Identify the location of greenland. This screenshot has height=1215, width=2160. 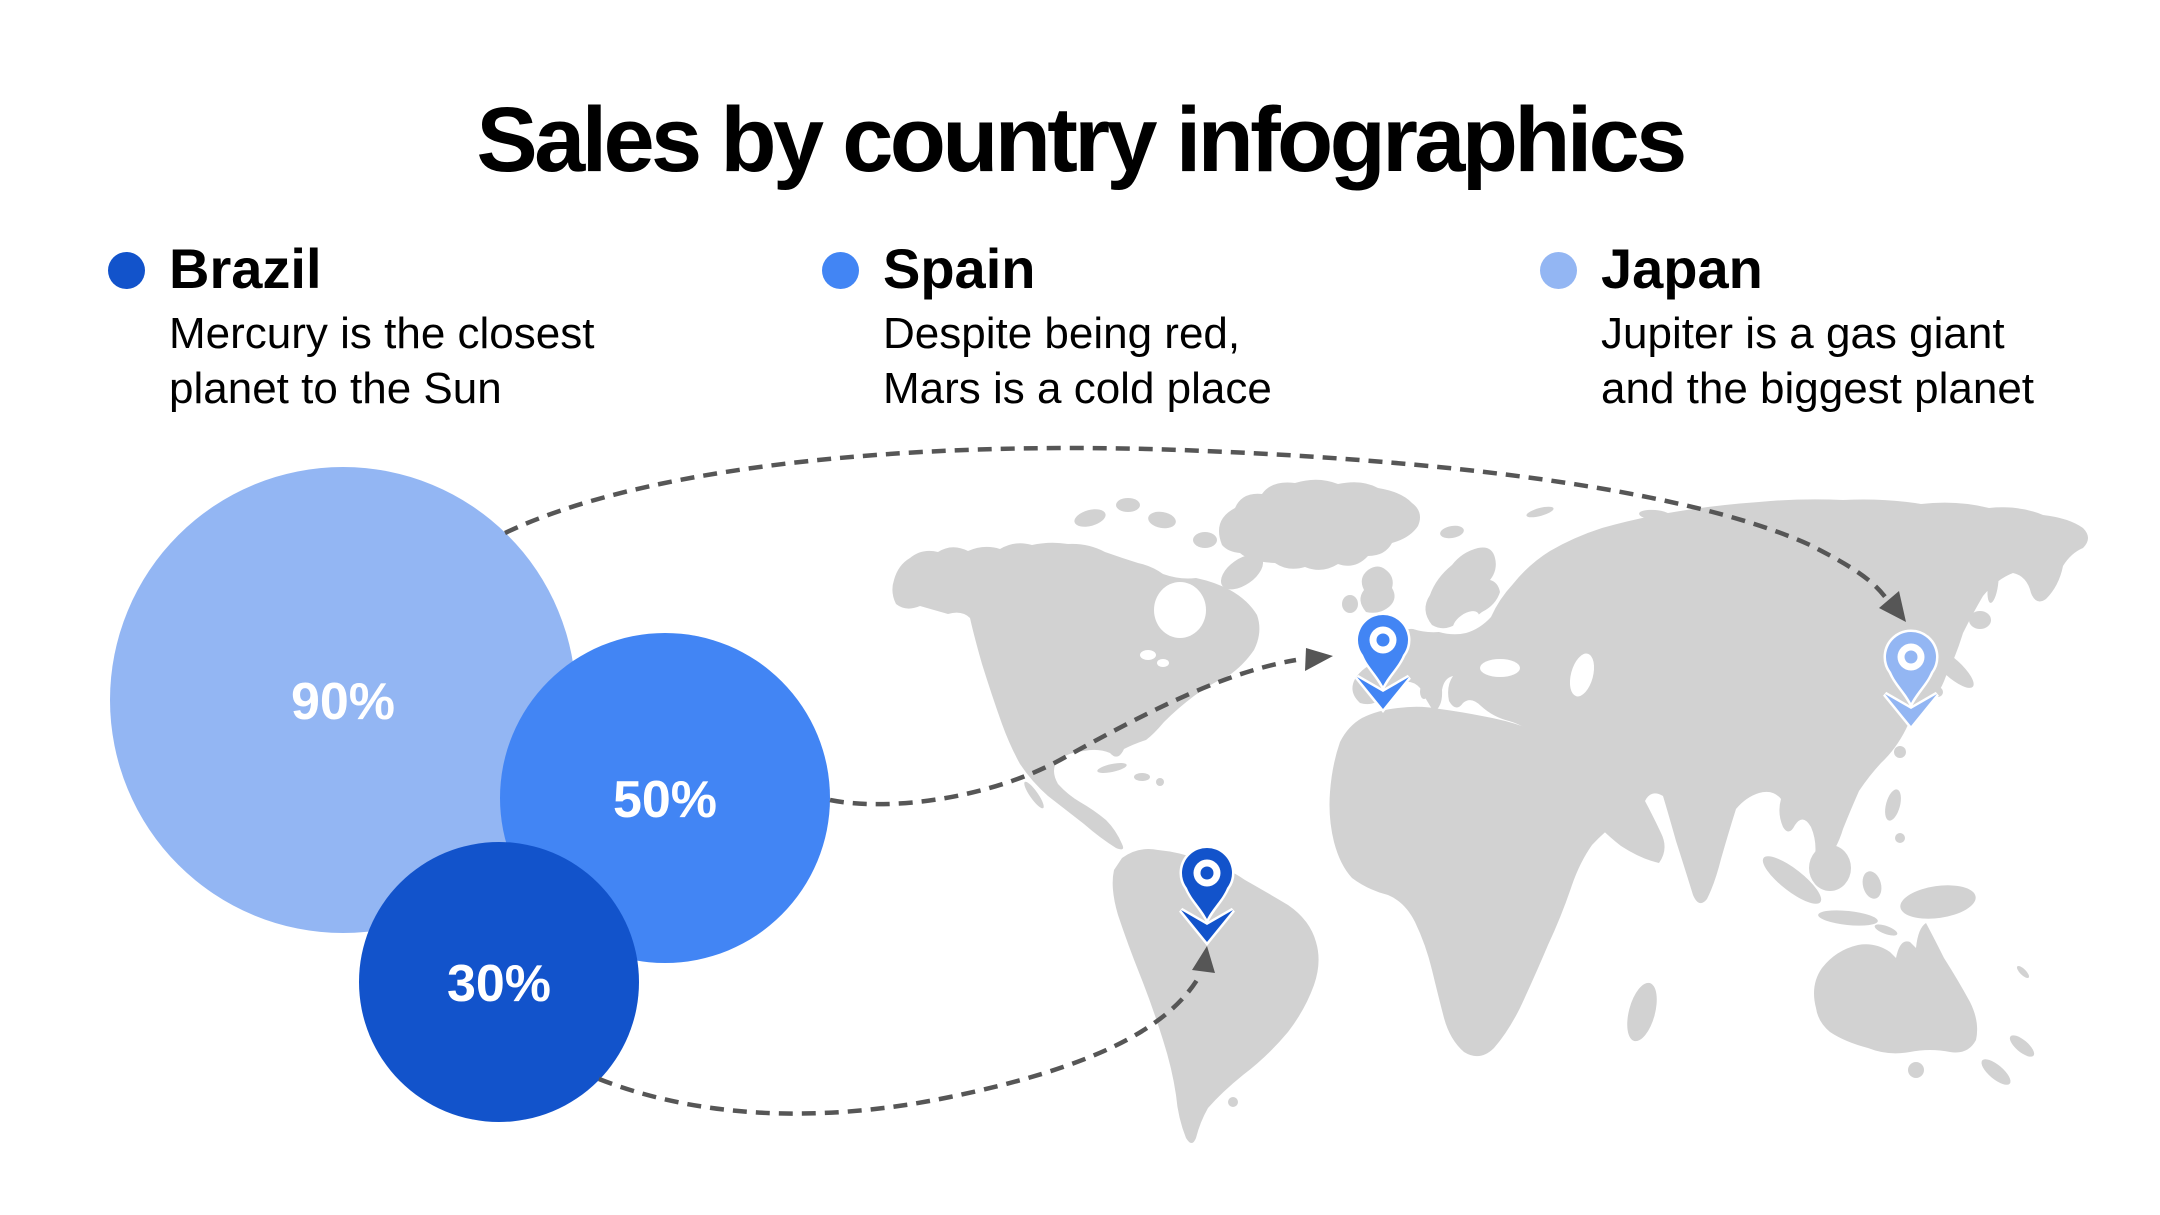
(1319, 524).